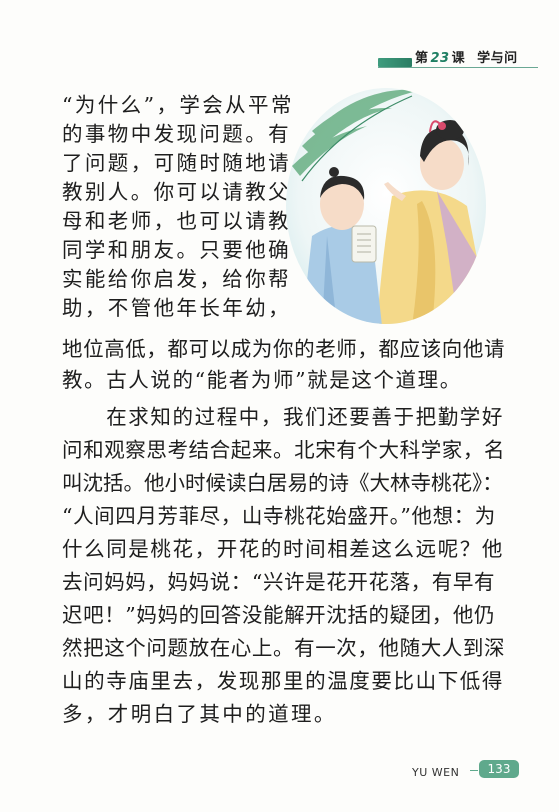  Describe the element at coordinates (440, 58) in the screenshot. I see `lesson-number: 23` at that location.